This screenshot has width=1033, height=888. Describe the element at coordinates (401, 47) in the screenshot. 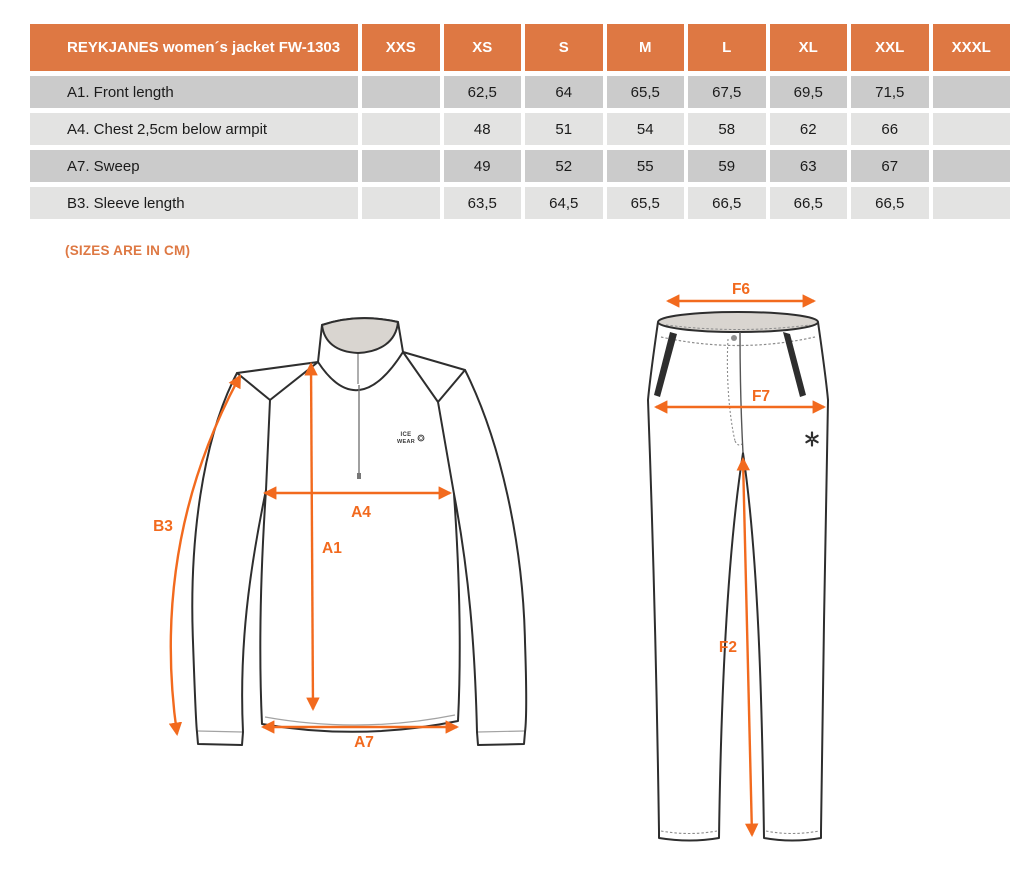

I see `size-header-xxs: XXS` at that location.